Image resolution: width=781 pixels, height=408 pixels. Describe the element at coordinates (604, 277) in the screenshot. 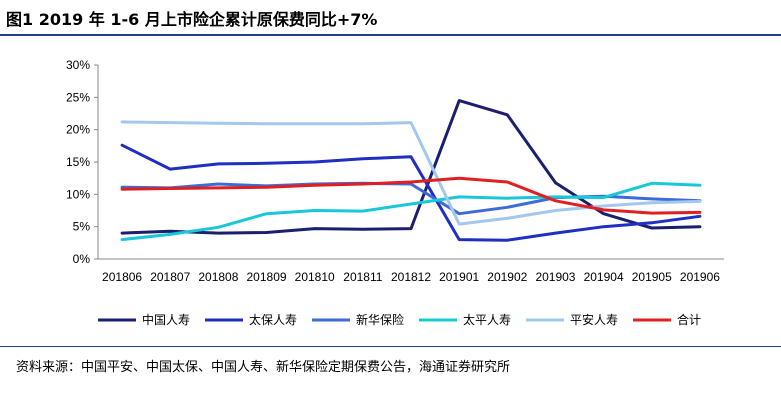

I see `x-tick-label: 201904` at that location.